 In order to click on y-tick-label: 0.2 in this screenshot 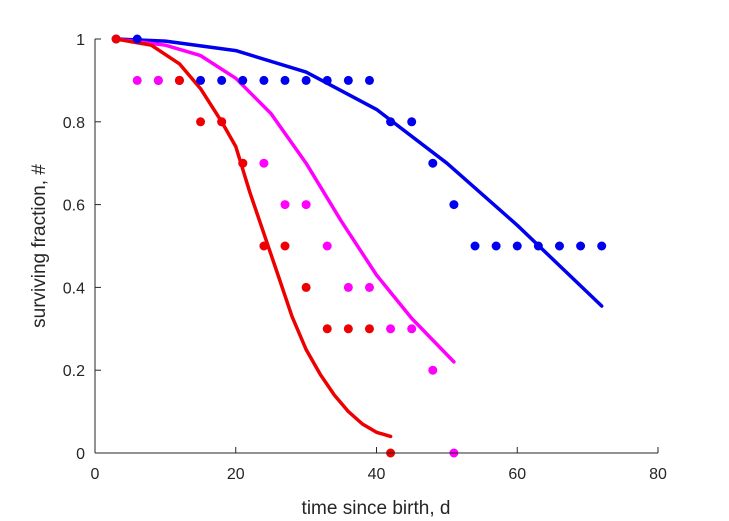, I will do `click(74, 371)`.